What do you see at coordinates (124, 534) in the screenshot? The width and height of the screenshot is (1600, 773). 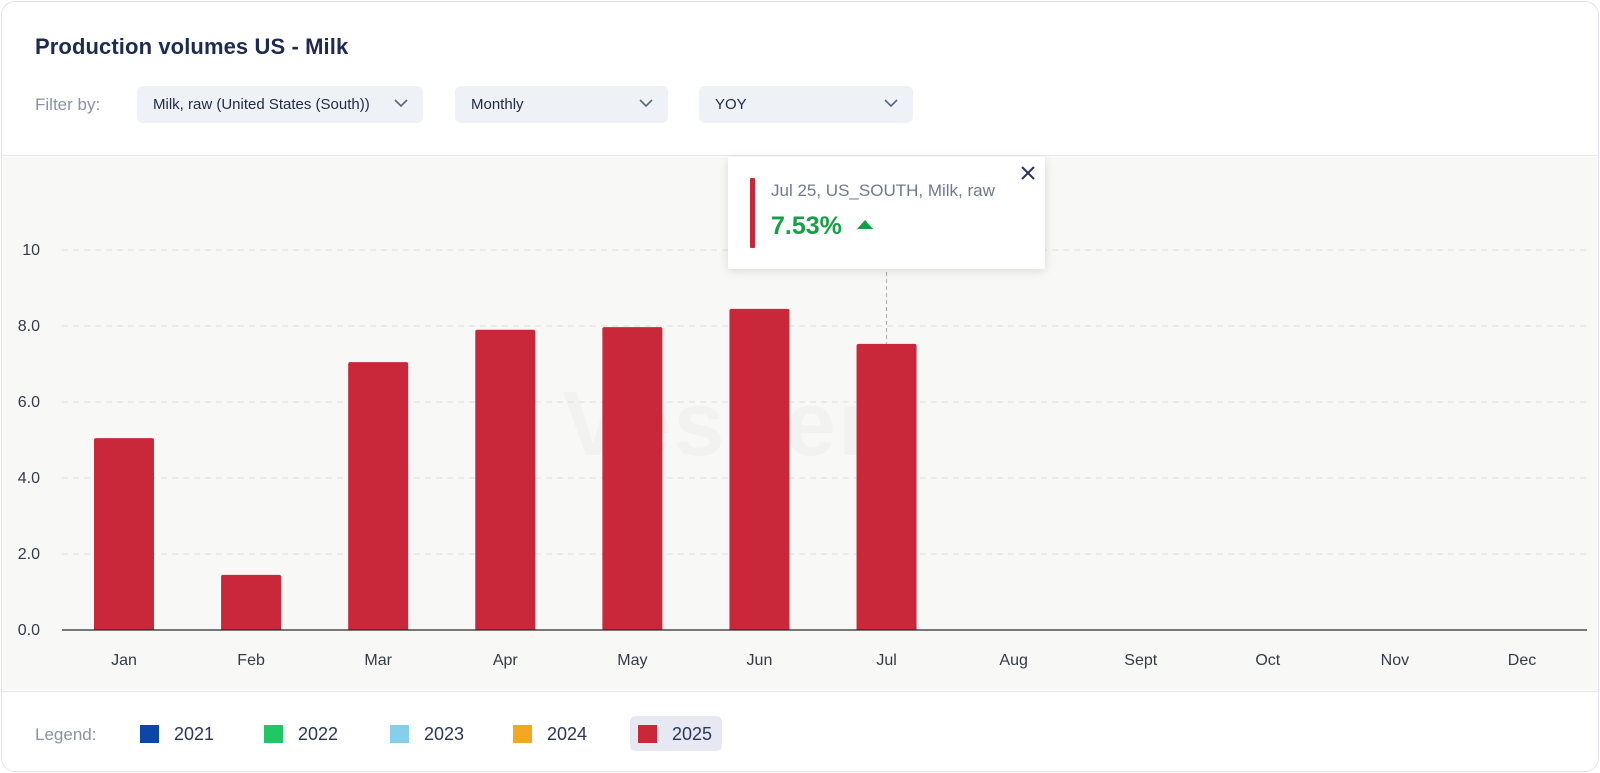 I see `bar-jan` at bounding box center [124, 534].